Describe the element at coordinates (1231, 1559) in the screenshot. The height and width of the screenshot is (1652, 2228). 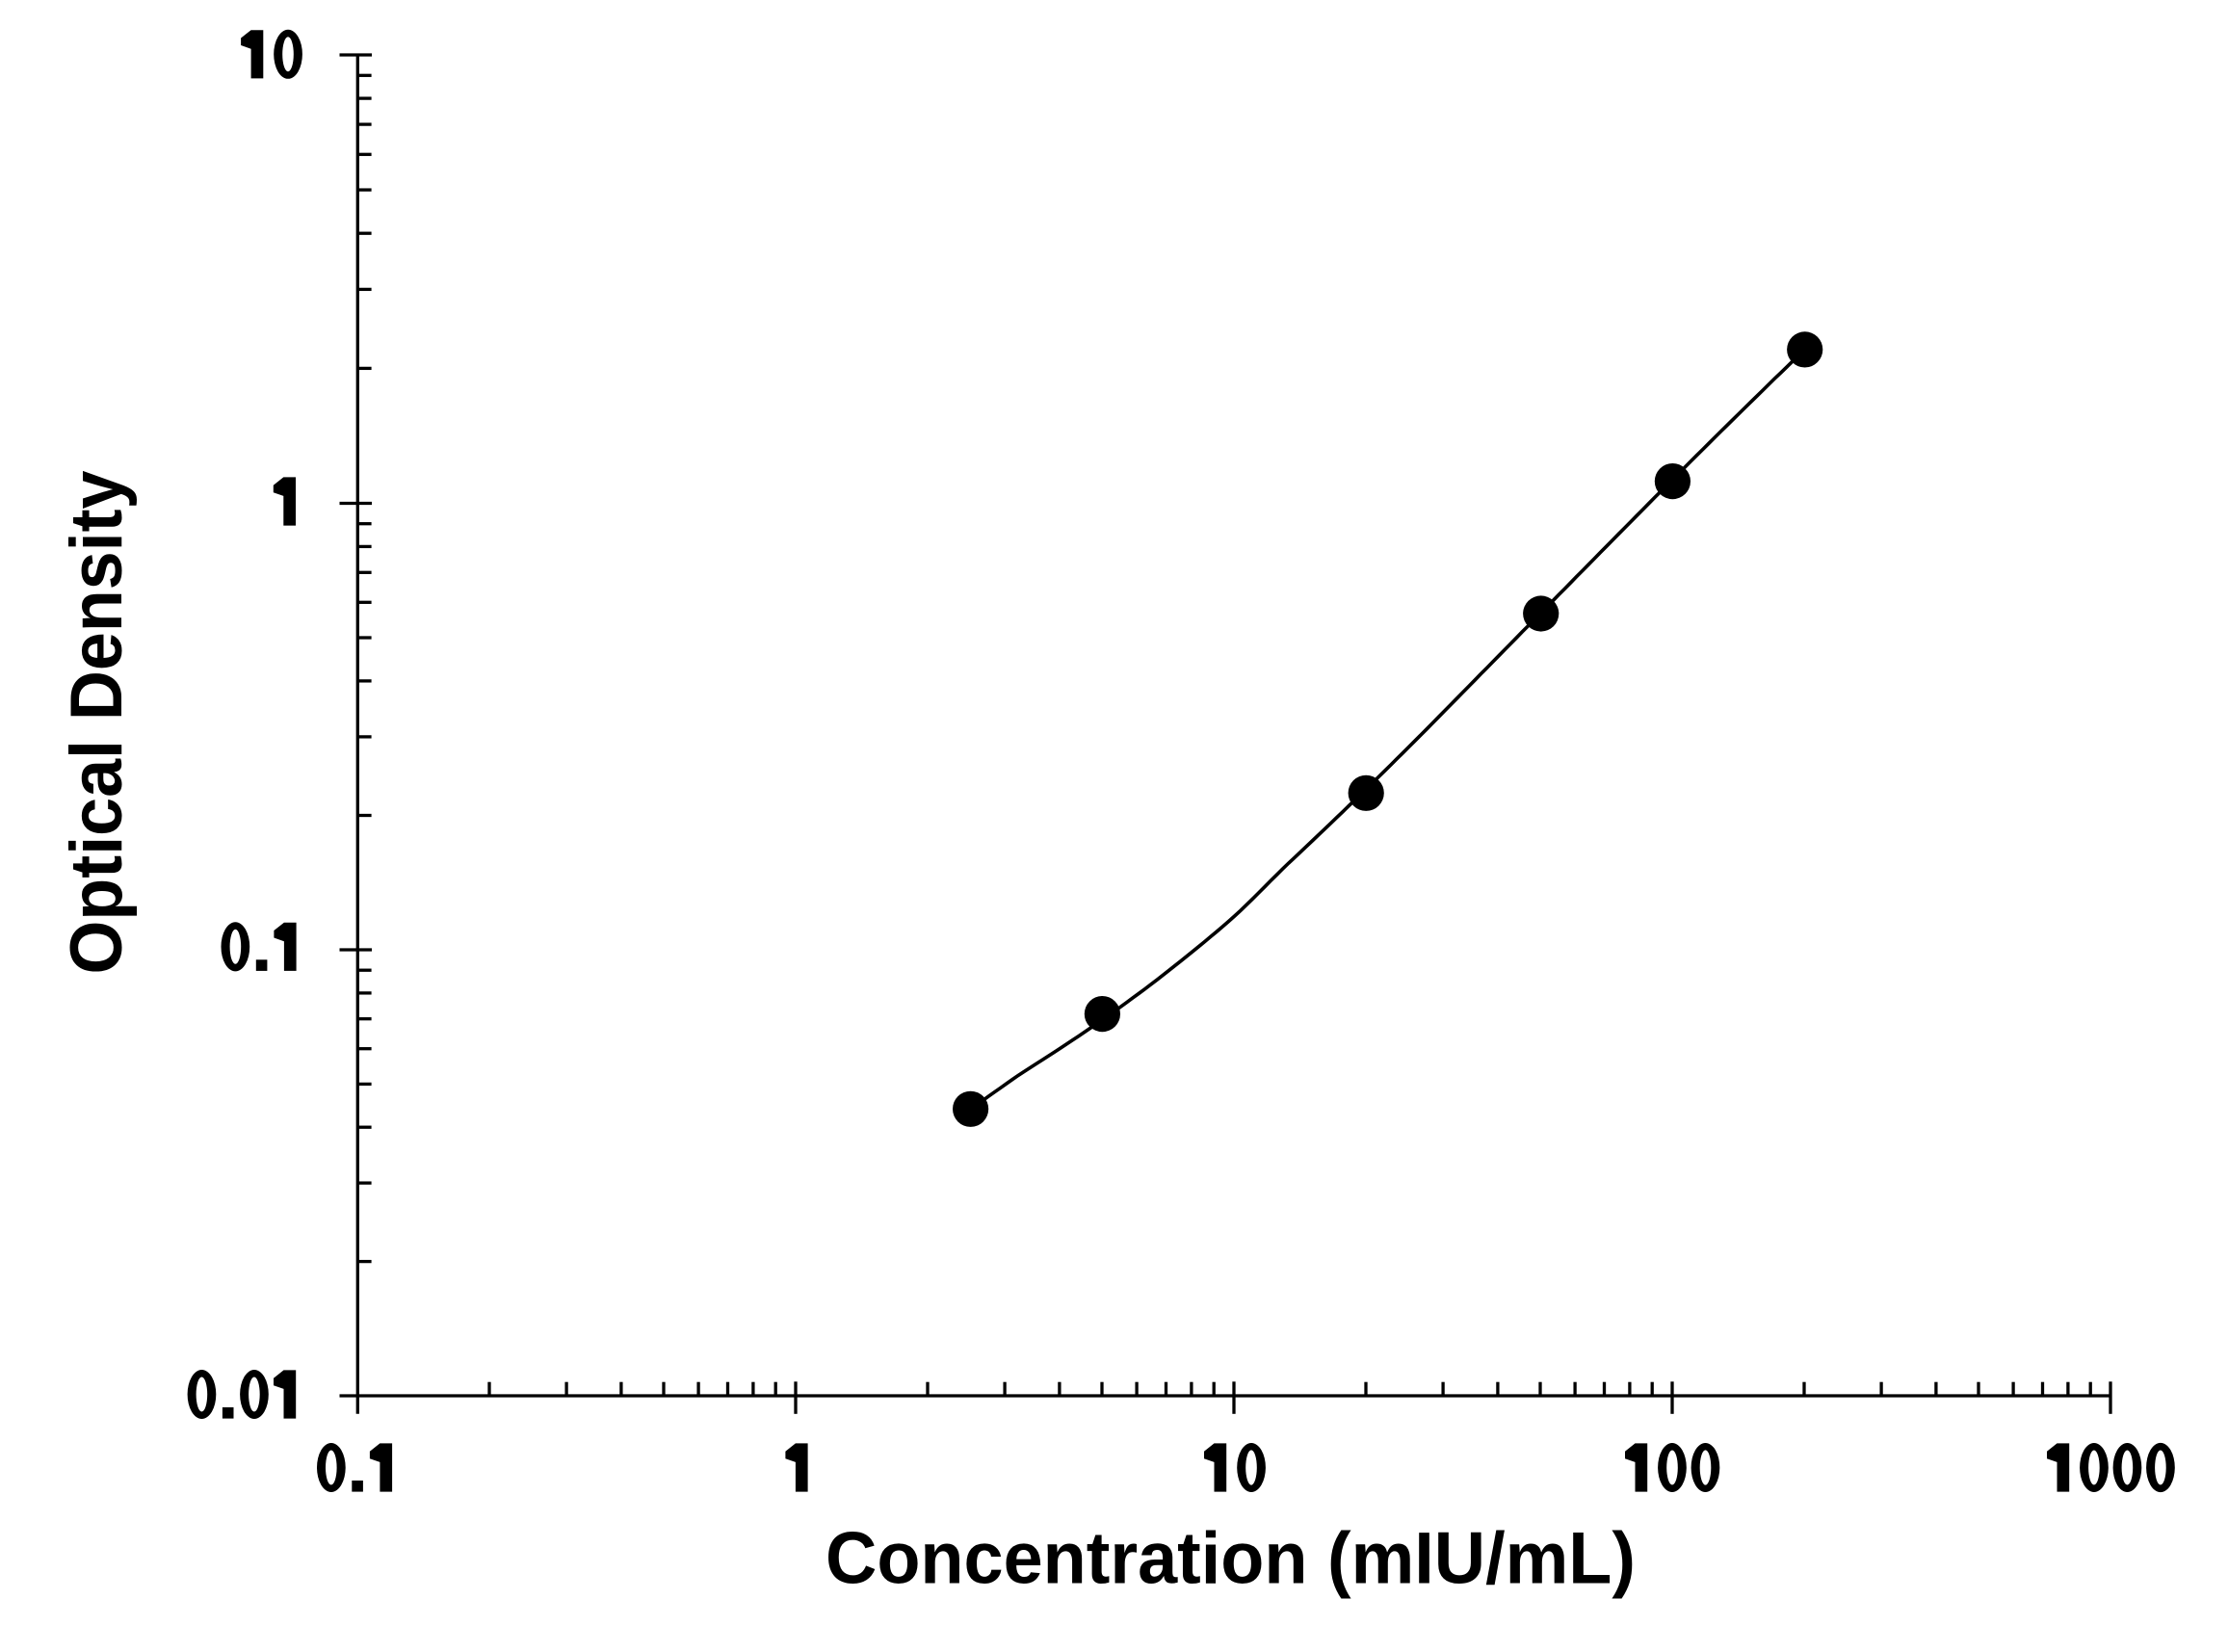
I see `svg-text: Concentration (mIU/mL)` at that location.